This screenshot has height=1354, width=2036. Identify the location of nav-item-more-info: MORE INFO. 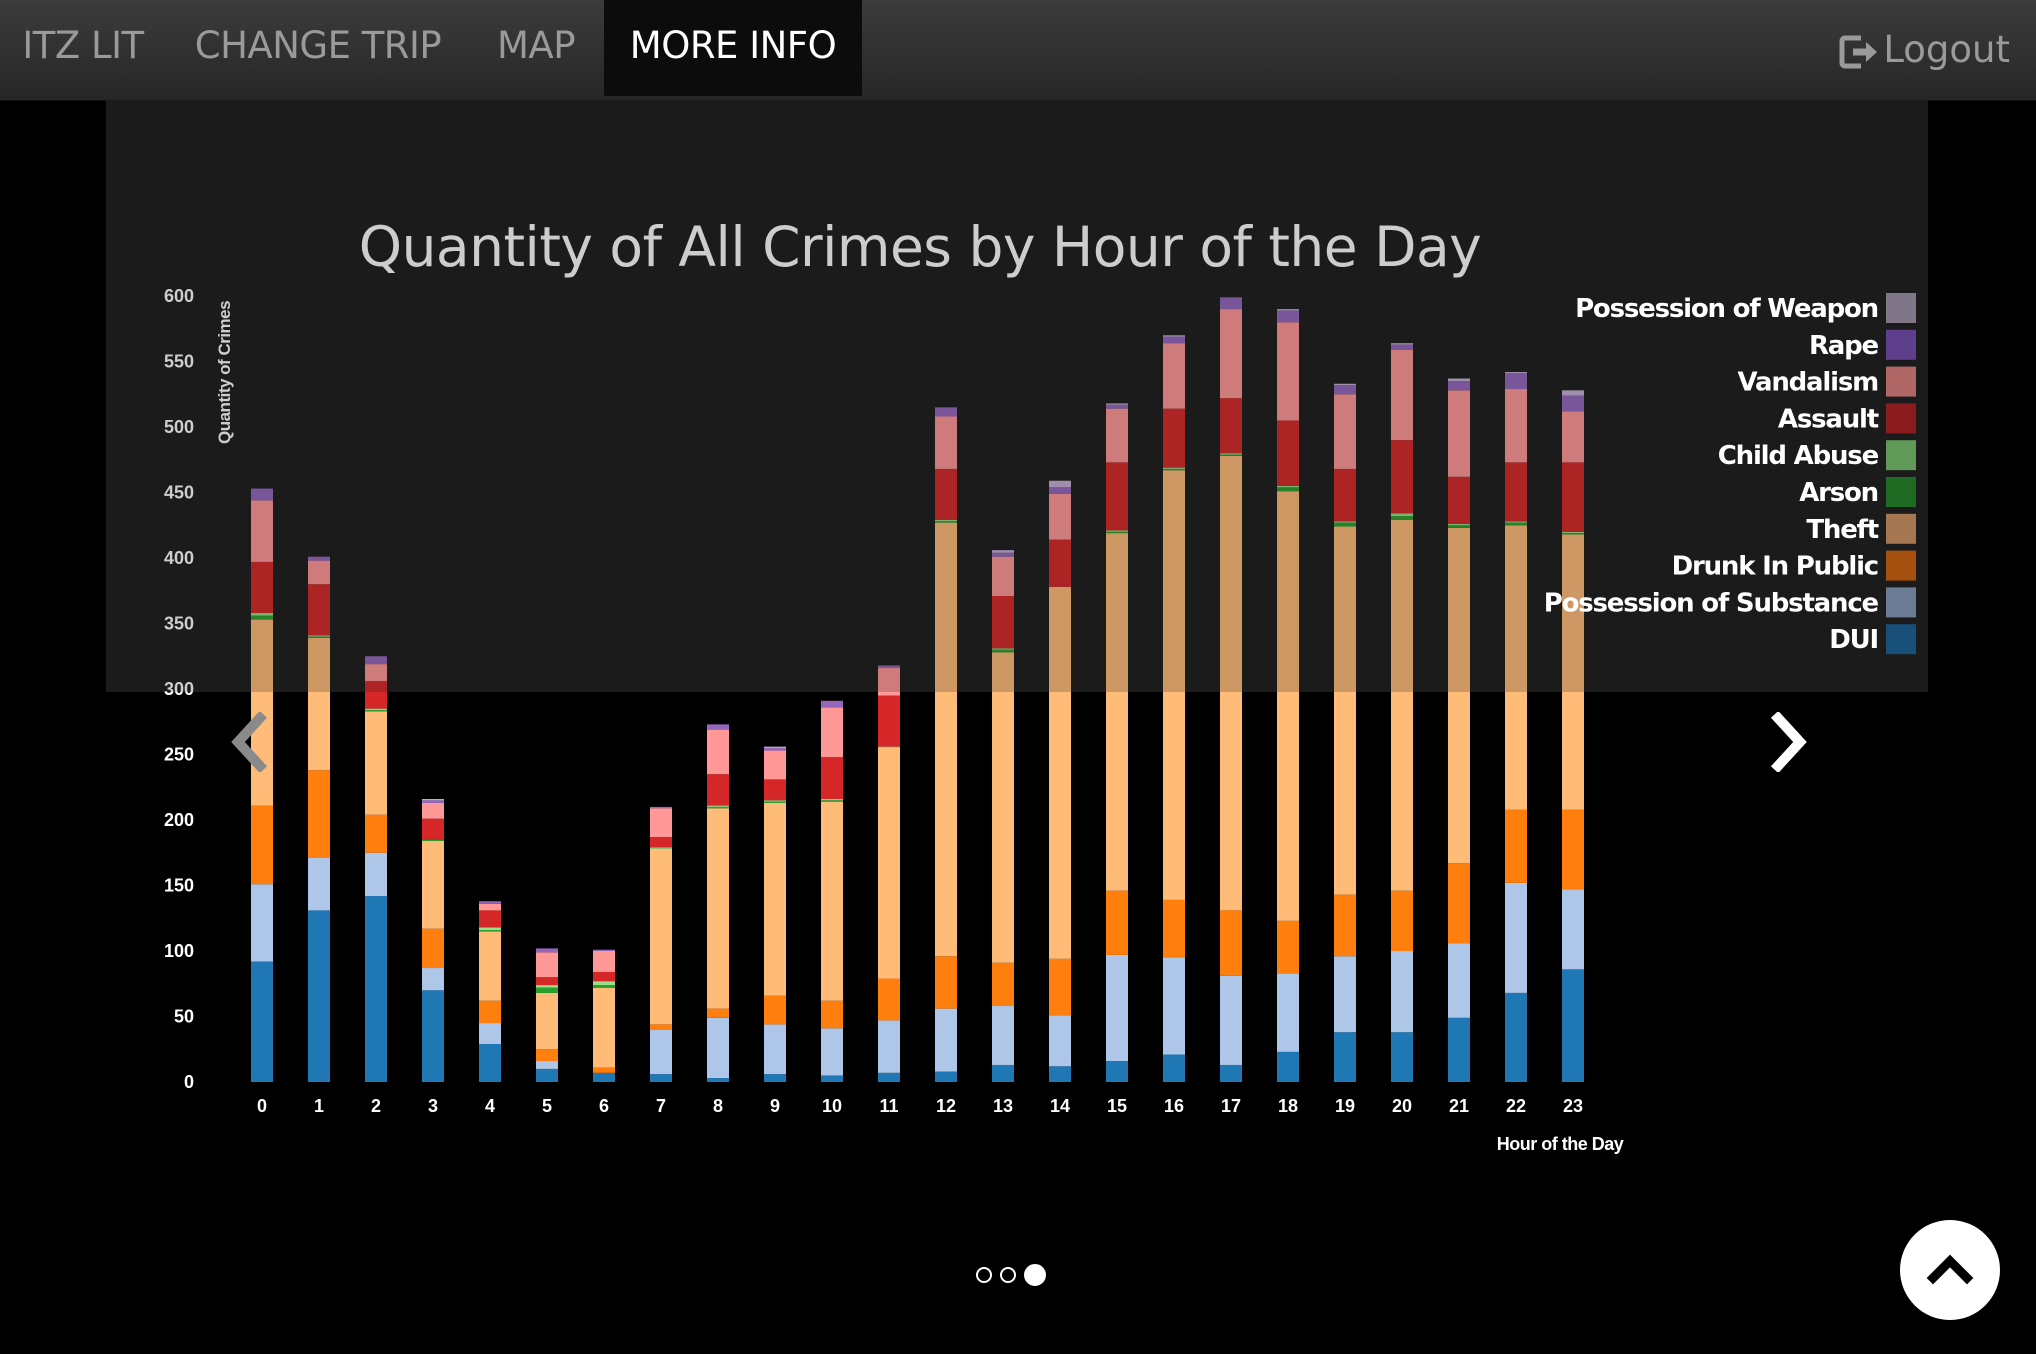
(733, 48).